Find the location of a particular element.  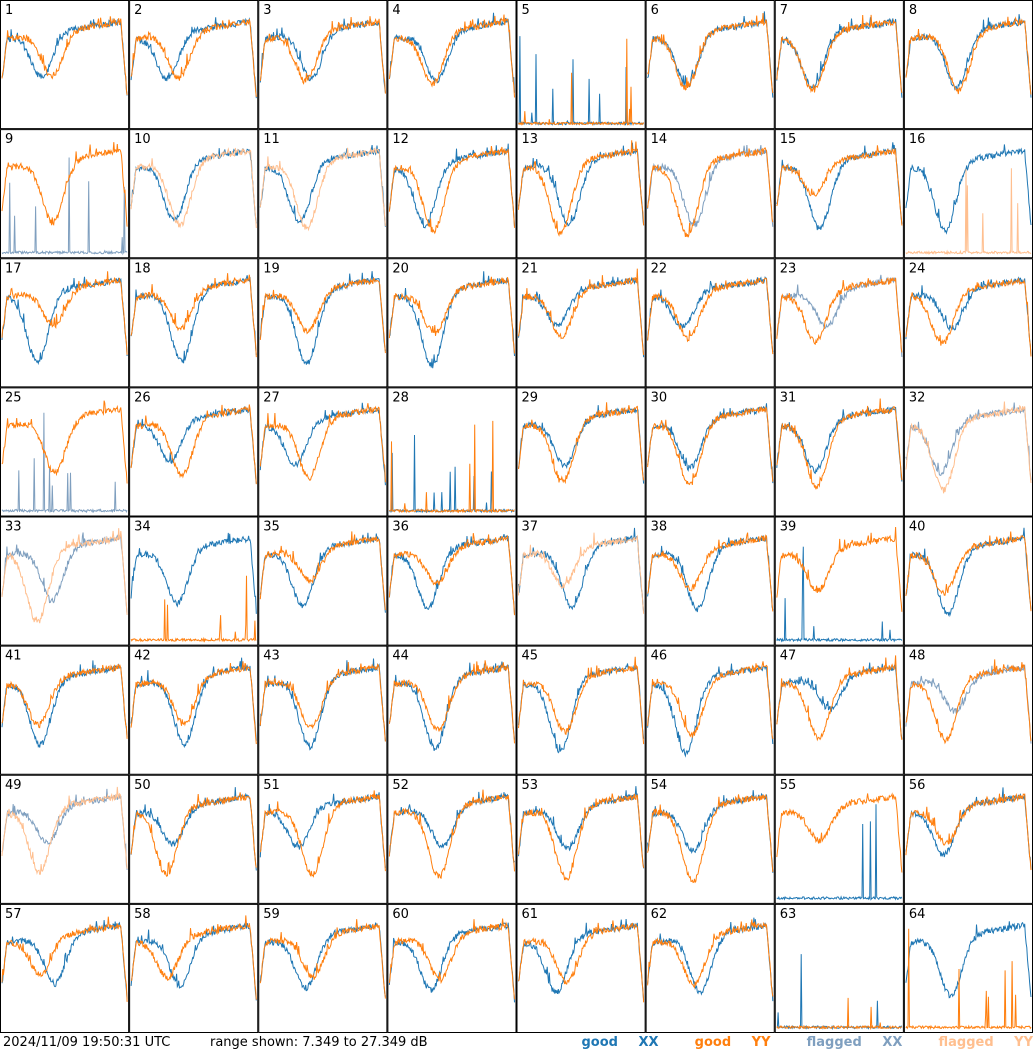

antenna-panel-49: 49 is located at coordinates (65, 839).